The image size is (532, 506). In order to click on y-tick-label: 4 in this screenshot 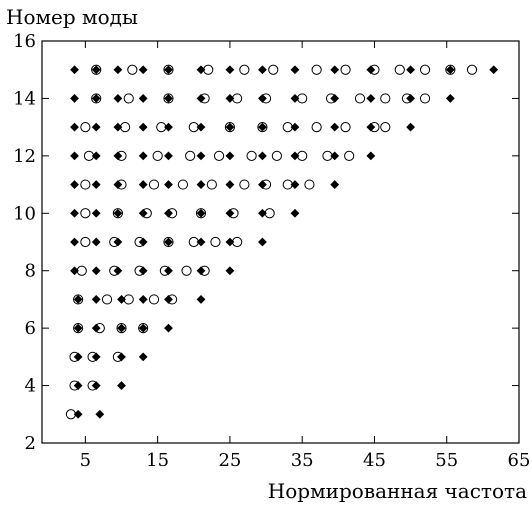, I will do `click(30, 386)`.